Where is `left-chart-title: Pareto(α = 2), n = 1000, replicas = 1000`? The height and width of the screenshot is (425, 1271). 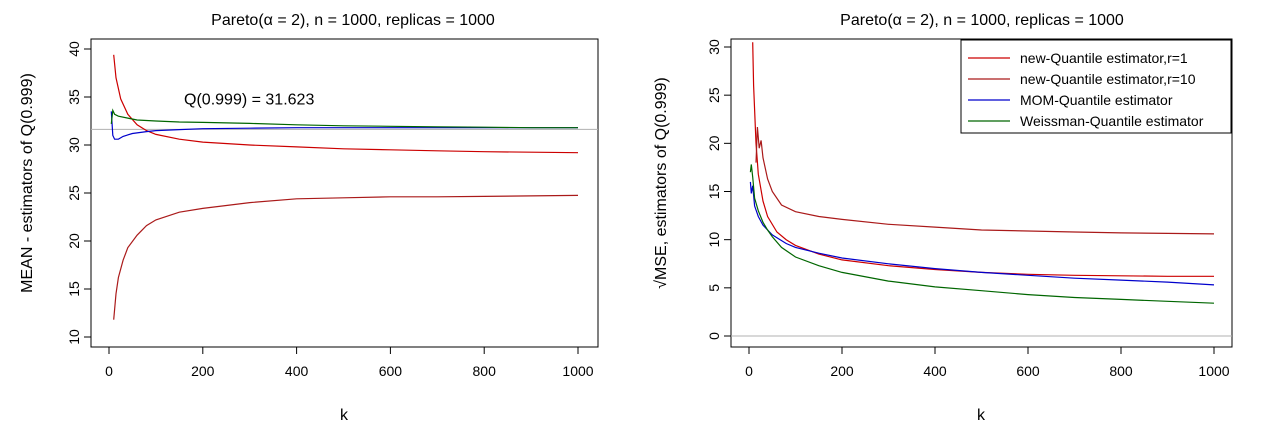
left-chart-title: Pareto(α = 2), n = 1000, replicas = 1000 is located at coordinates (353, 20).